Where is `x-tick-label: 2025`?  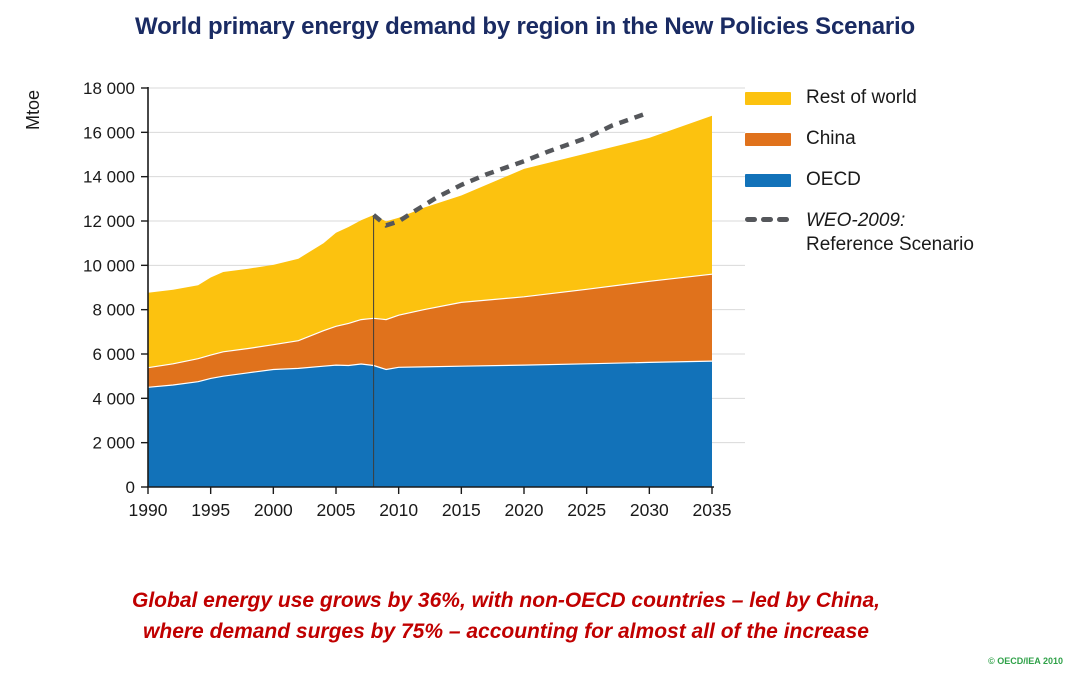
x-tick-label: 2025 is located at coordinates (586, 510).